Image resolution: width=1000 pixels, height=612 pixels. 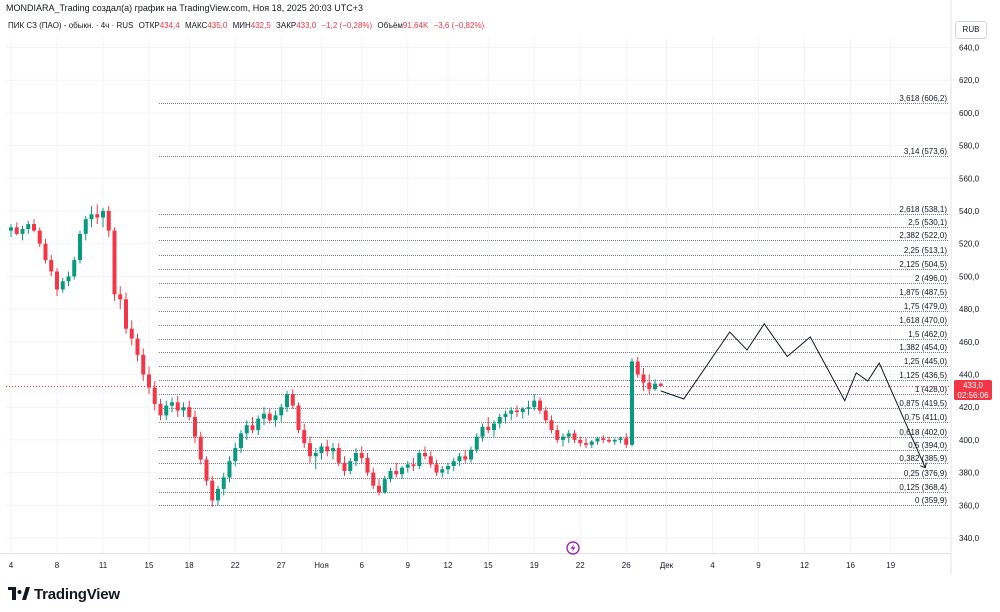 What do you see at coordinates (890, 565) in the screenshot?
I see `time-axis-label: 19` at bounding box center [890, 565].